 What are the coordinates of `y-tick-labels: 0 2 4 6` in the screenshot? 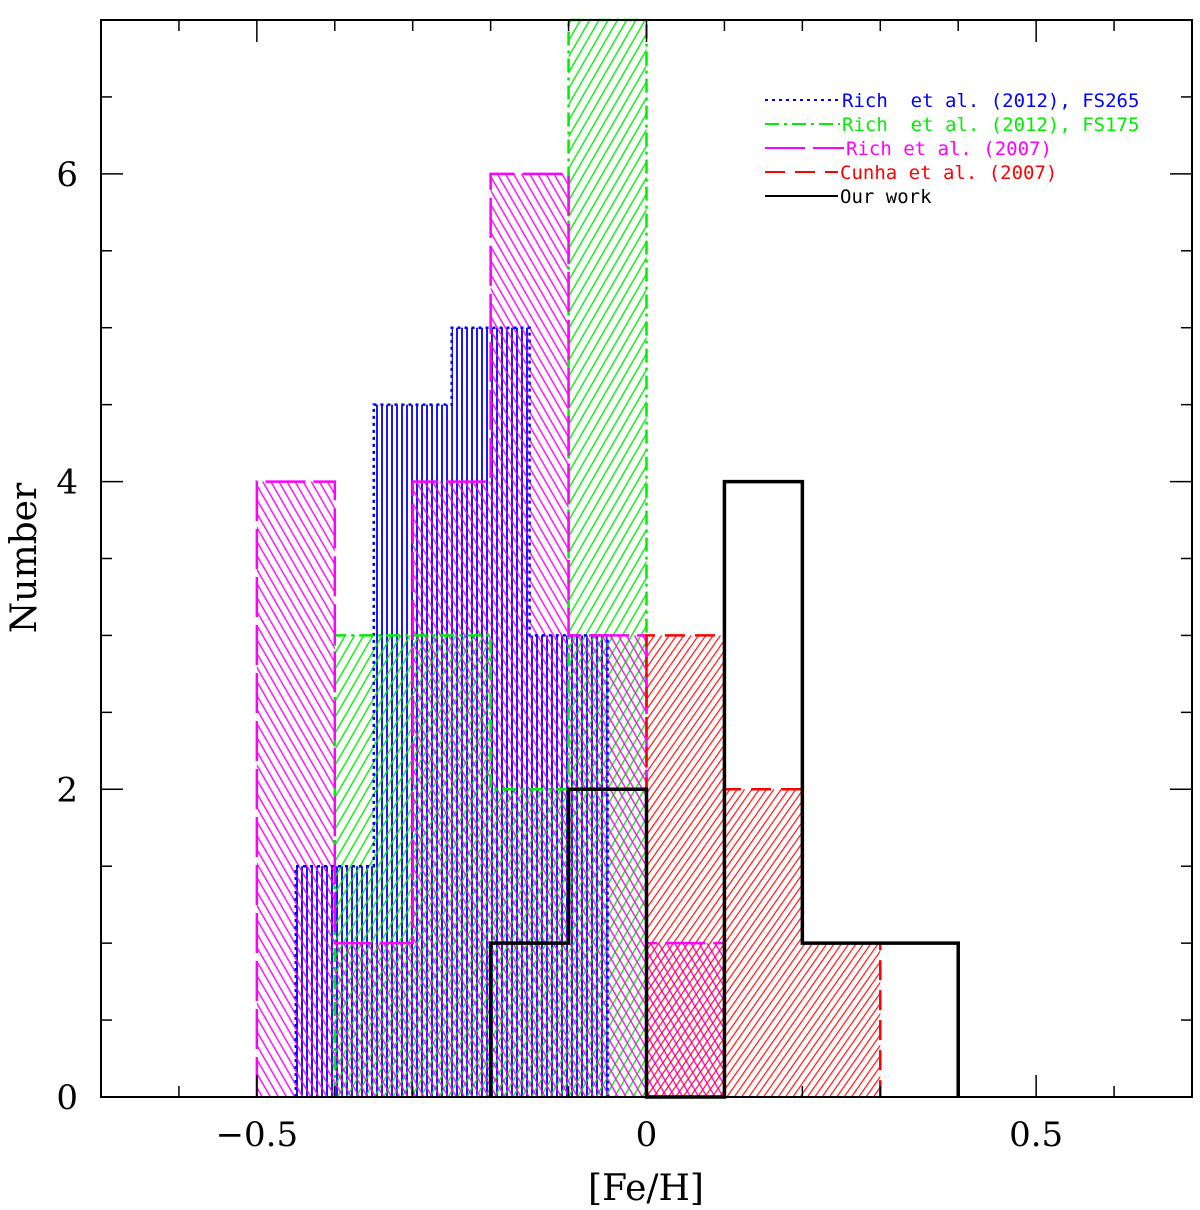 It's located at (67, 636).